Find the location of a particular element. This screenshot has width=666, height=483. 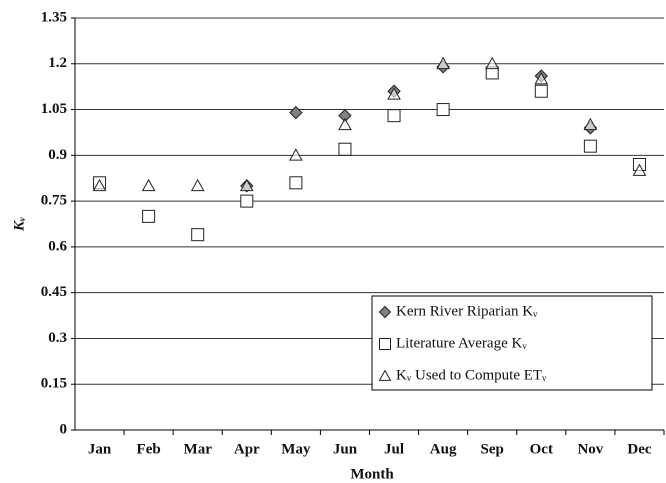

x-tick-label: Aug is located at coordinates (443, 449).